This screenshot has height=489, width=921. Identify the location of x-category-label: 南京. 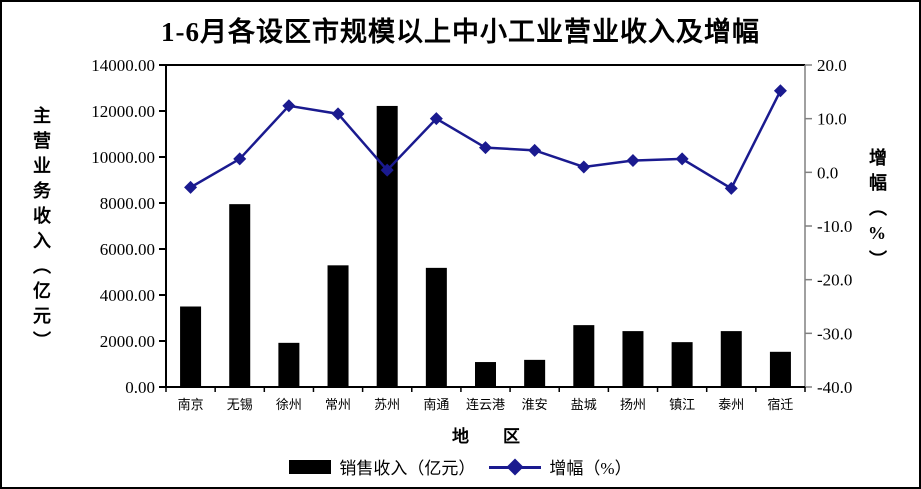
(191, 404).